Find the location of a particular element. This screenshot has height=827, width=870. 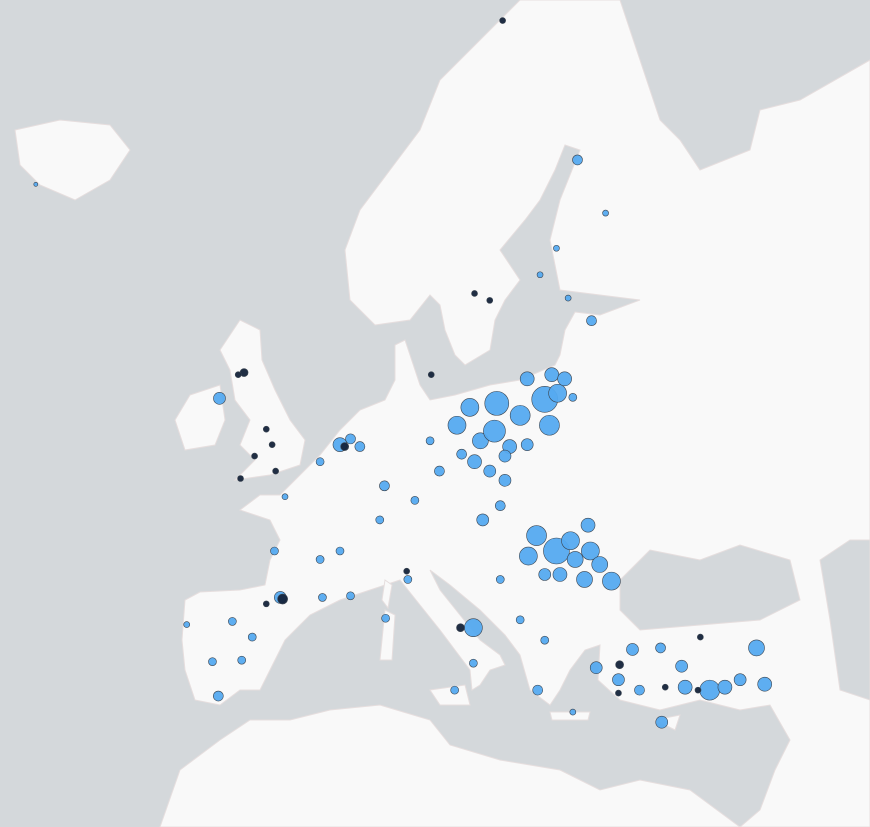

africa is located at coordinates (450, 765).